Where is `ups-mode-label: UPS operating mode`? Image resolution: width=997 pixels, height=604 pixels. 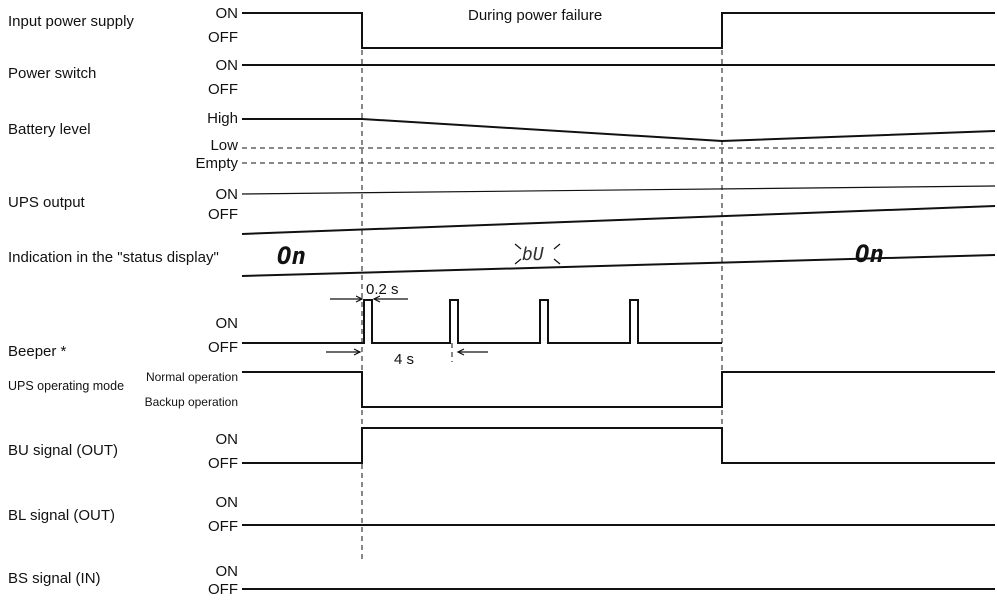 ups-mode-label: UPS operating mode is located at coordinates (66, 386).